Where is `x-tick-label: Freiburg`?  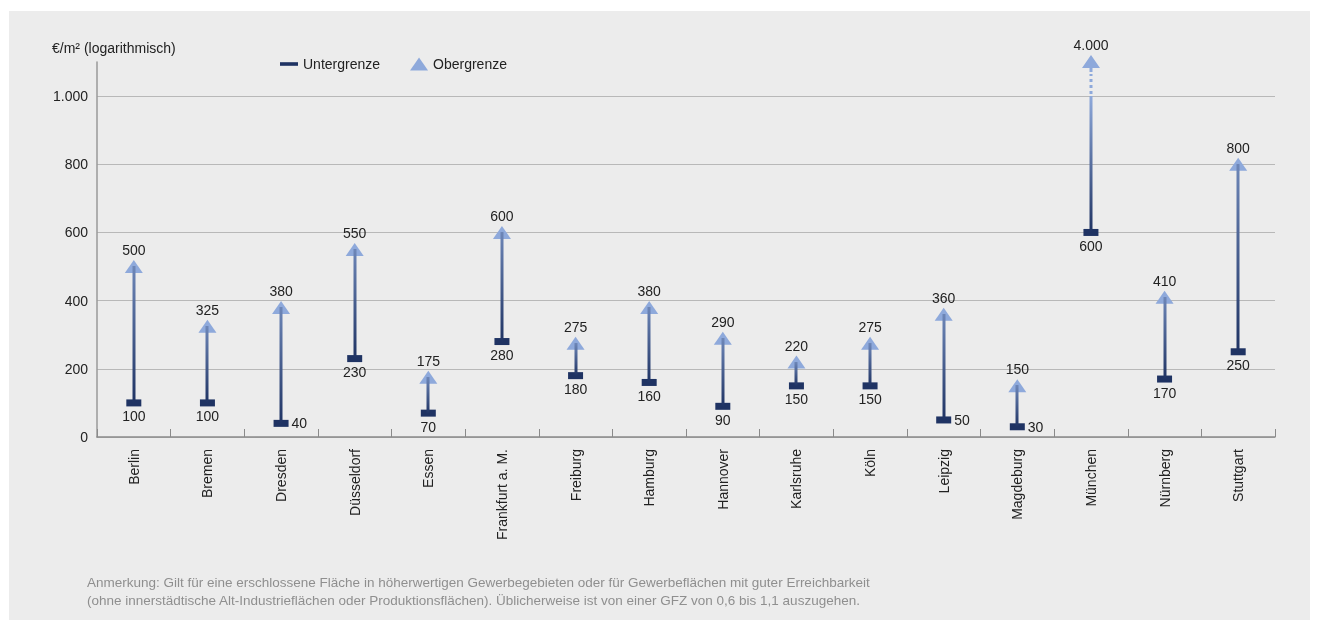
x-tick-label: Freiburg is located at coordinates (575, 475).